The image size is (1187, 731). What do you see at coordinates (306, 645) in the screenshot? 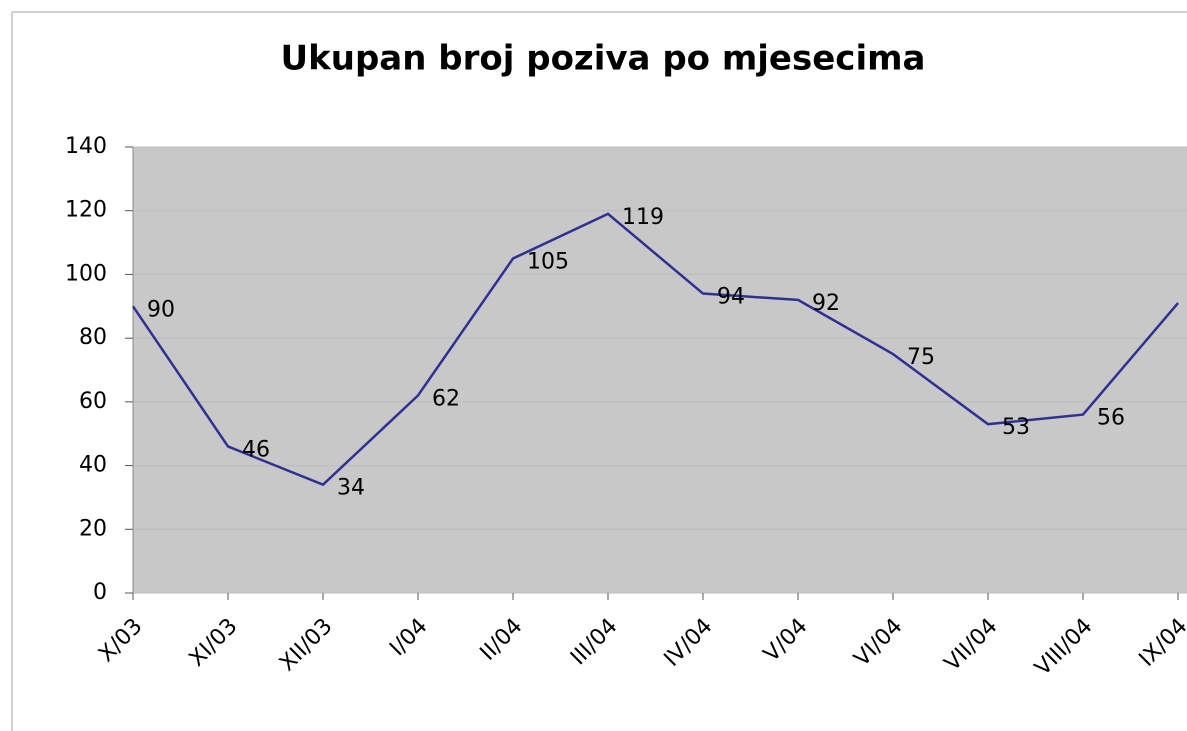
I see `x-tick-label: XII/03` at bounding box center [306, 645].